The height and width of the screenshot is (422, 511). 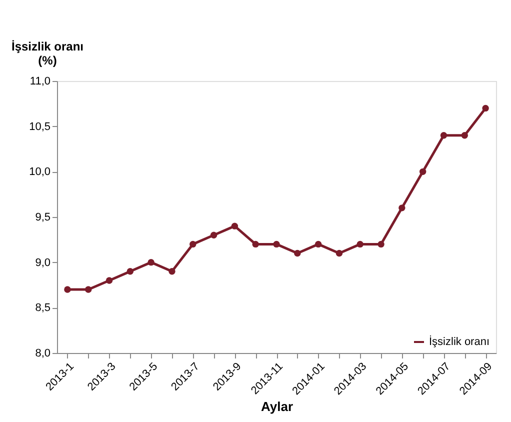 What do you see at coordinates (42, 218) in the screenshot?
I see `y-tick-label: 9,5` at bounding box center [42, 218].